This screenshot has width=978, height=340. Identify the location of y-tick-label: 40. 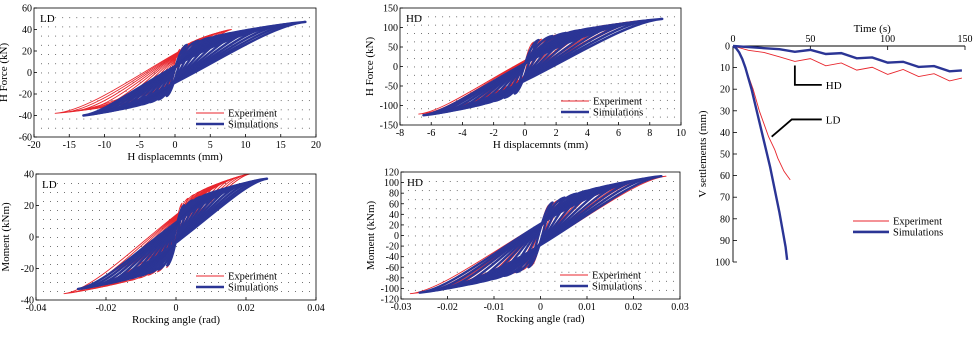
(27, 30).